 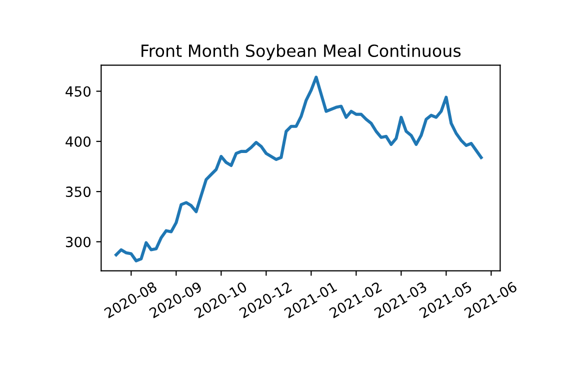 I want to click on y-tick-label: 300, so click(x=78, y=242).